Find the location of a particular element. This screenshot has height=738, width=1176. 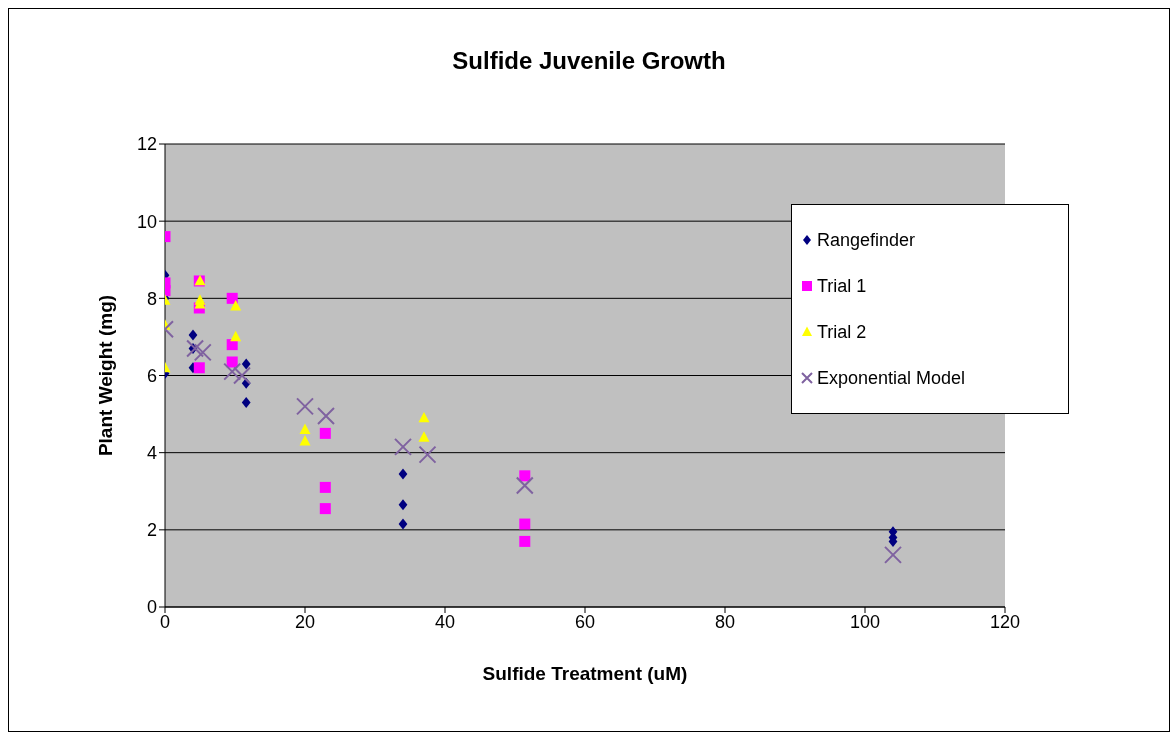

y-axis-title: Plant Weight (mg) is located at coordinates (105, 375).